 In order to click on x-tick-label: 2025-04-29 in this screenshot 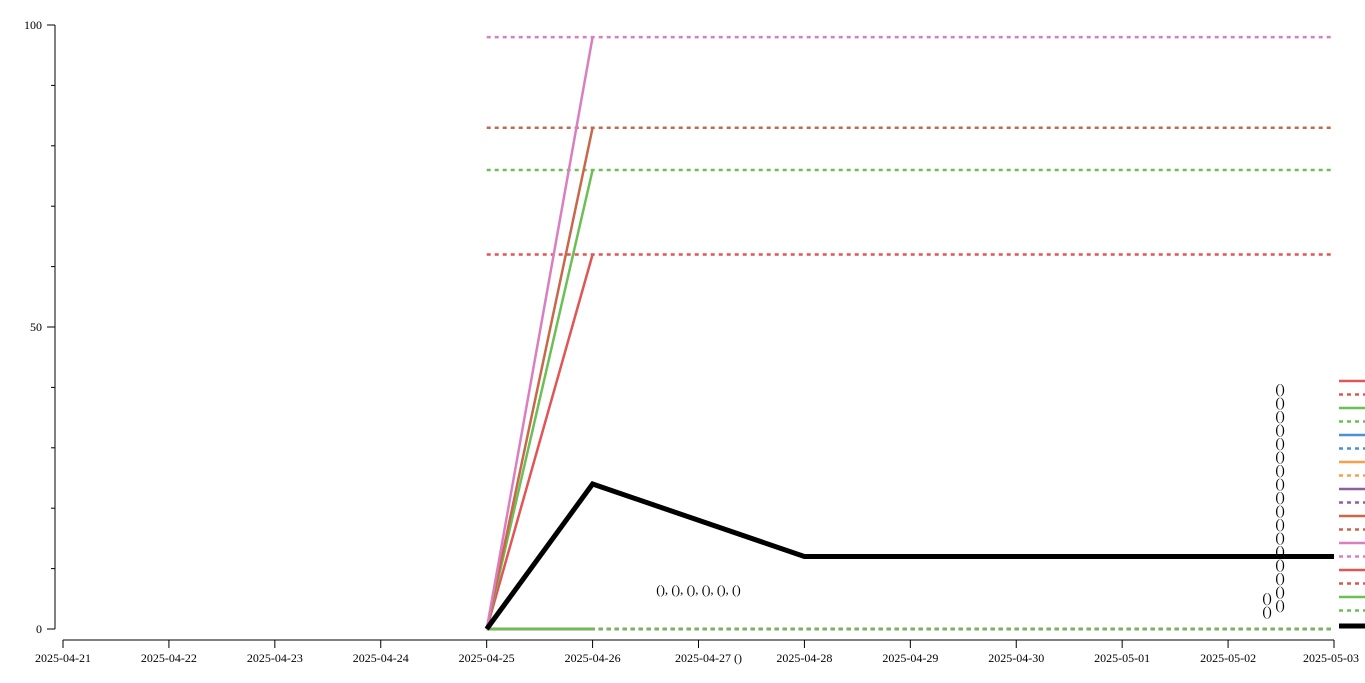, I will do `click(910, 658)`.